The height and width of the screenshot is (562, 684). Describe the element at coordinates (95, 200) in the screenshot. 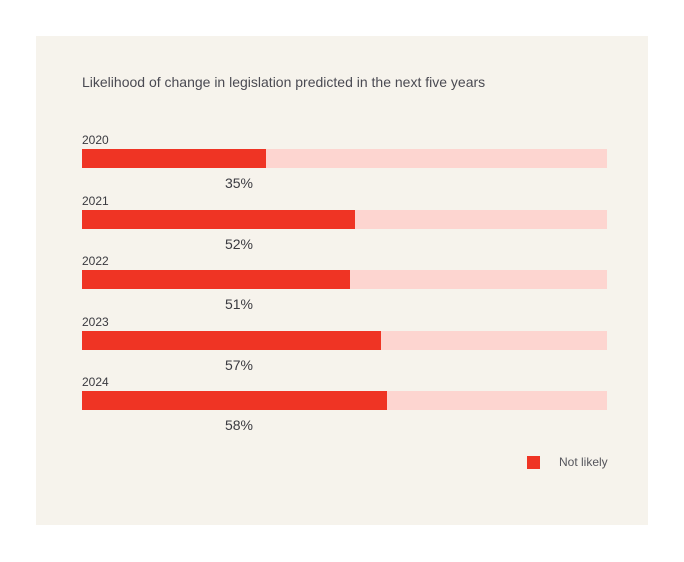

I see `year-label: 2021` at that location.